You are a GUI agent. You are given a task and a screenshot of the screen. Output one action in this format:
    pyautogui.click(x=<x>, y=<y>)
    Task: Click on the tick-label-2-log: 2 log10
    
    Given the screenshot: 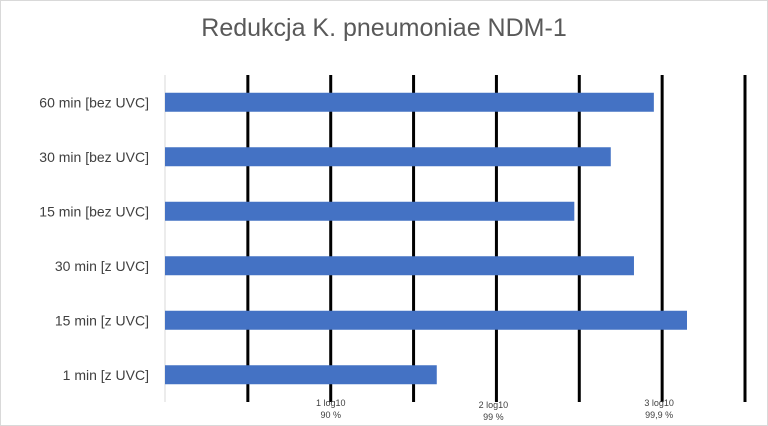 What is the action you would take?
    pyautogui.click(x=494, y=405)
    